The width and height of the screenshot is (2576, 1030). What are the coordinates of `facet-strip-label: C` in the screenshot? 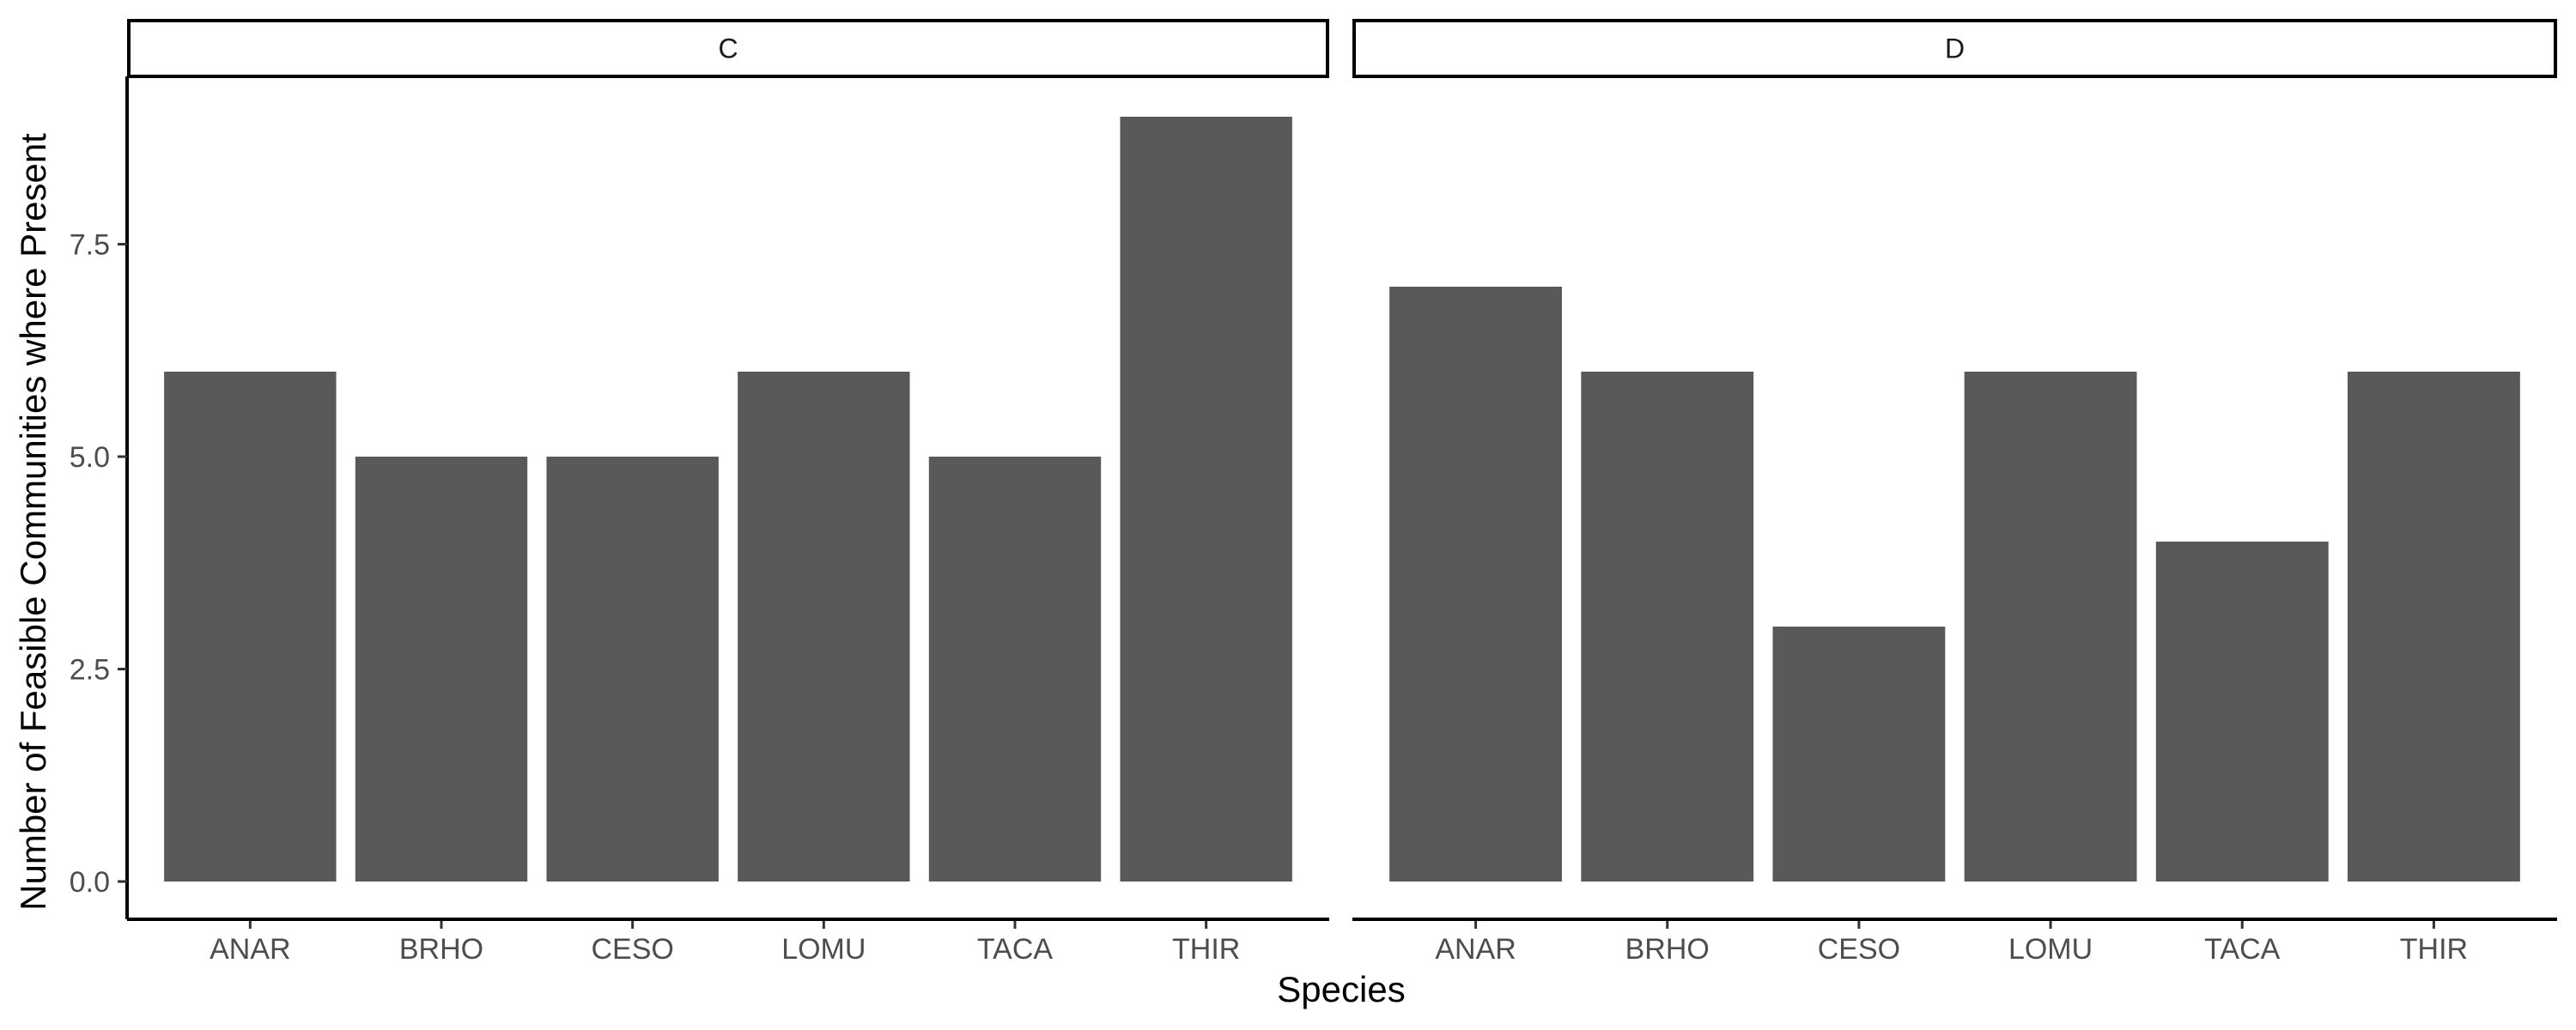 It's located at (728, 48).